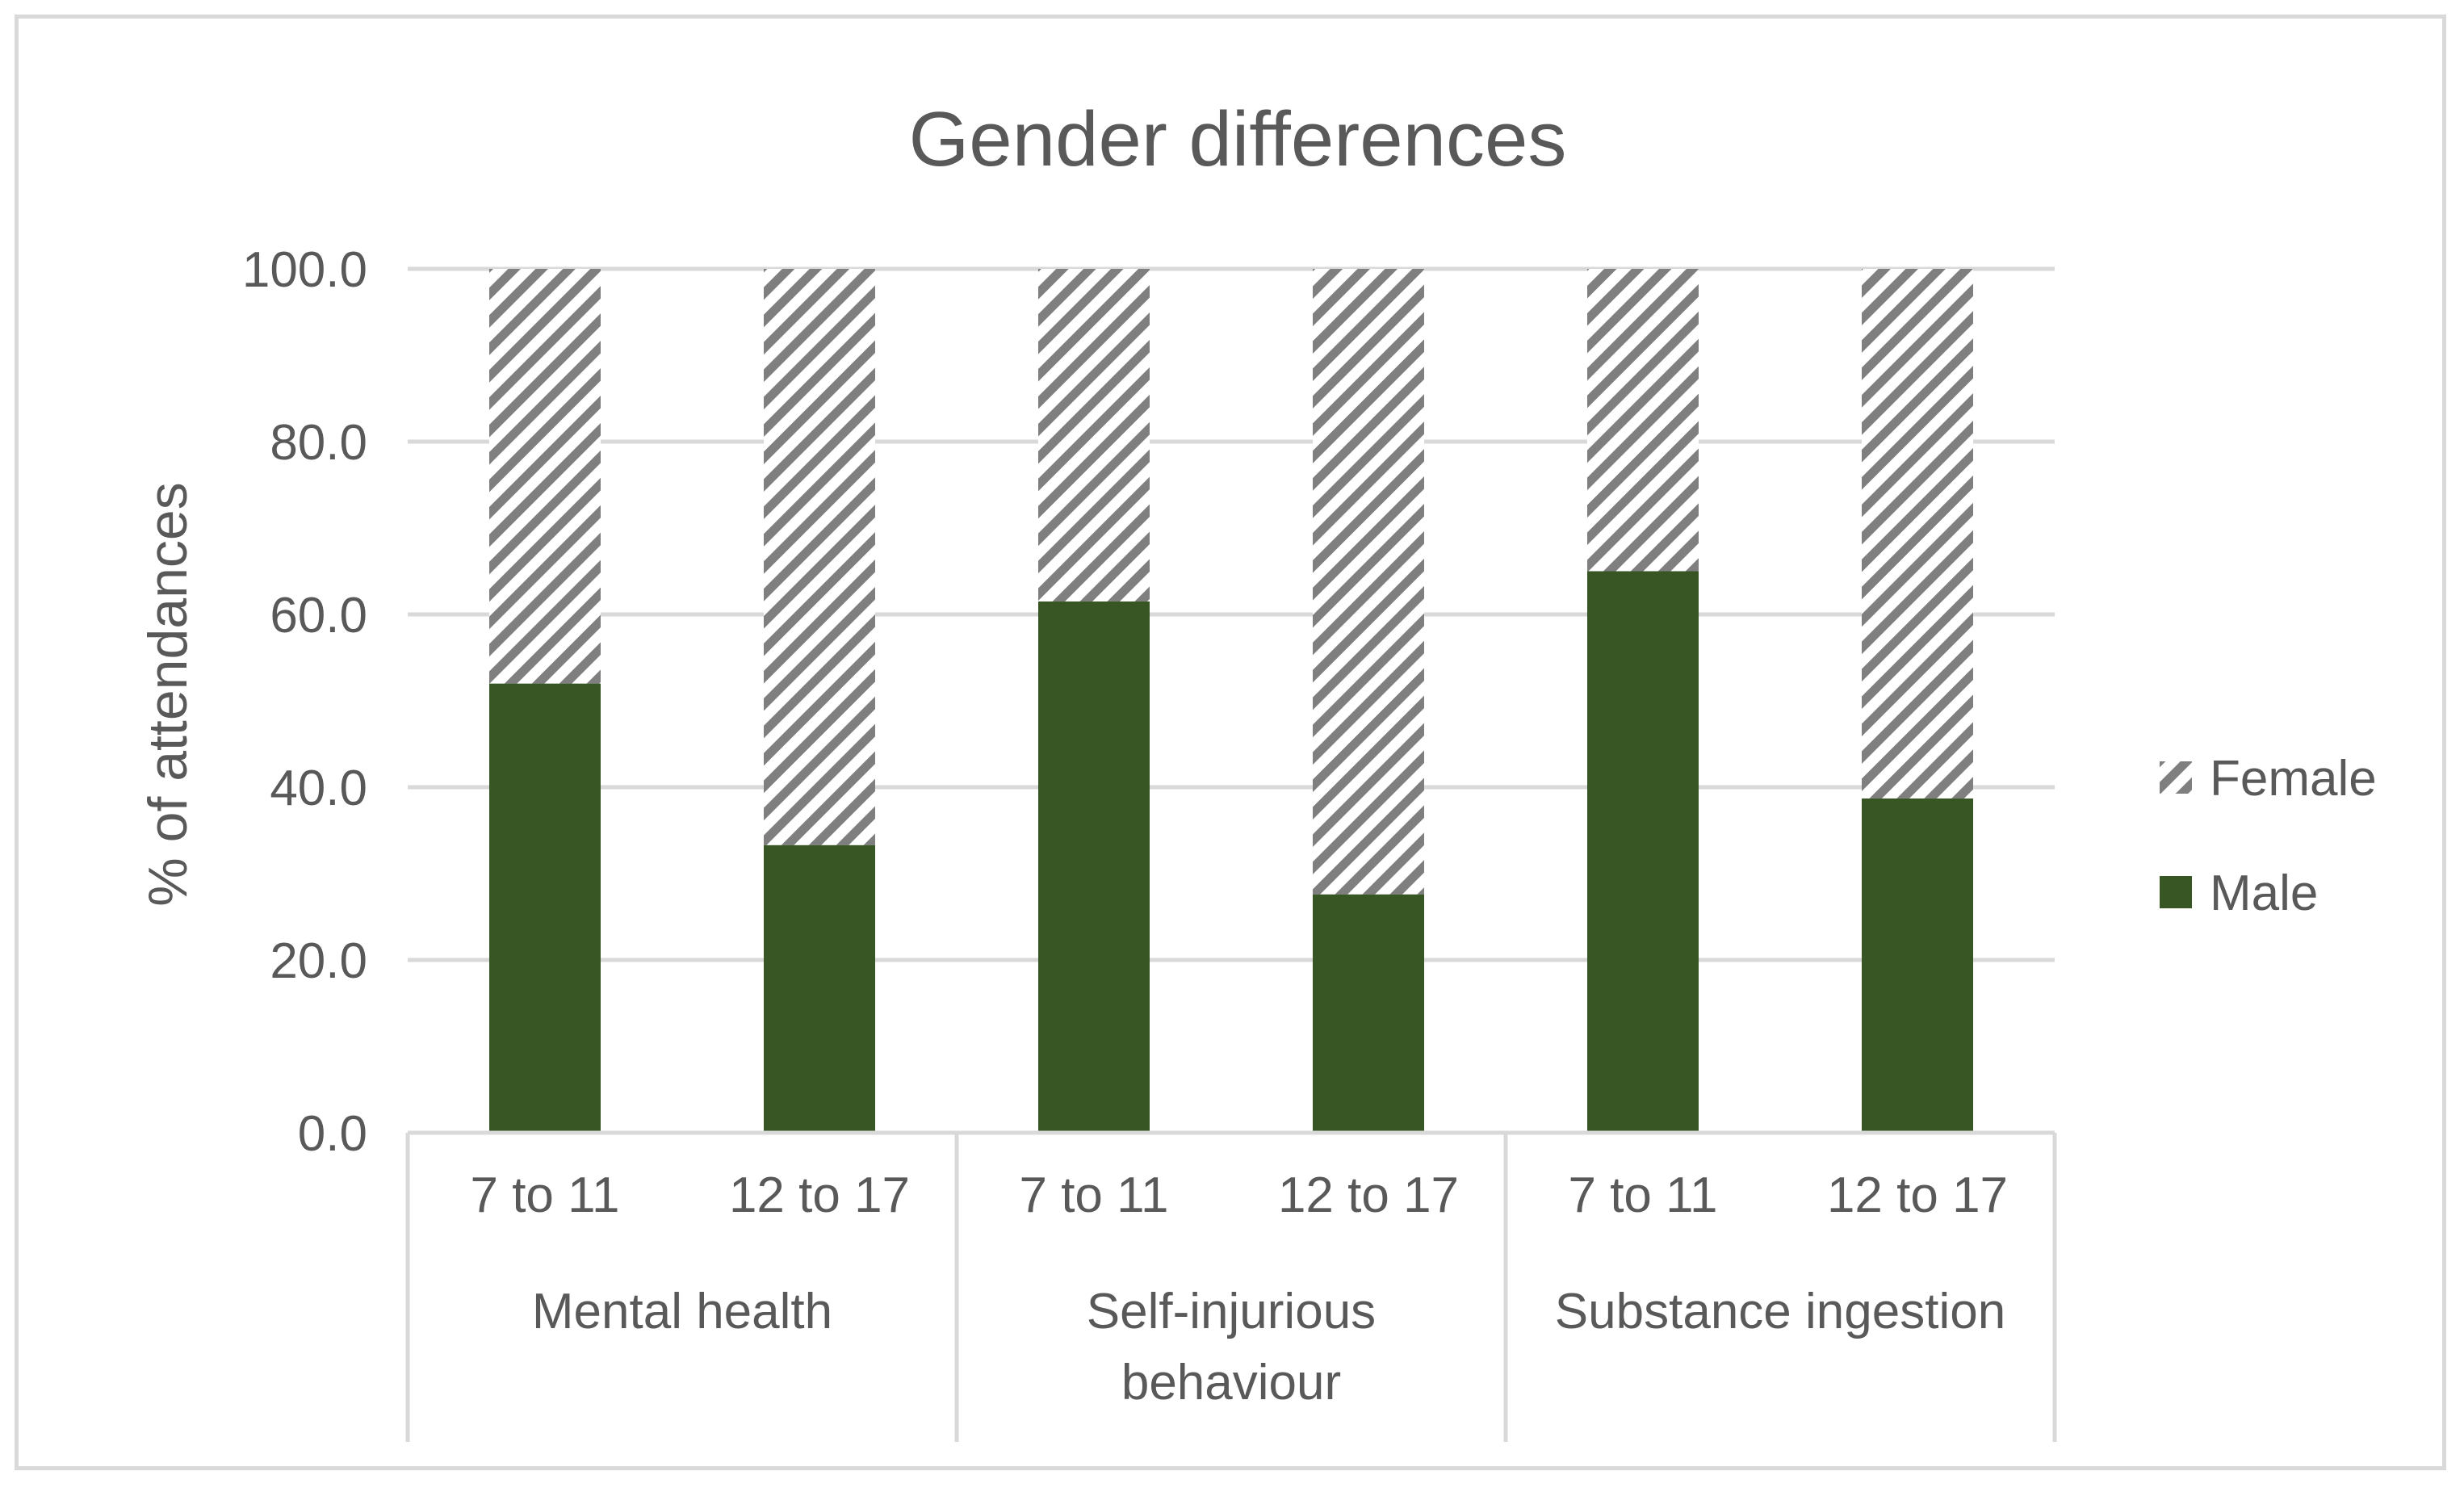  Describe the element at coordinates (318, 788) in the screenshot. I see `y-tick-label: 40.0` at that location.